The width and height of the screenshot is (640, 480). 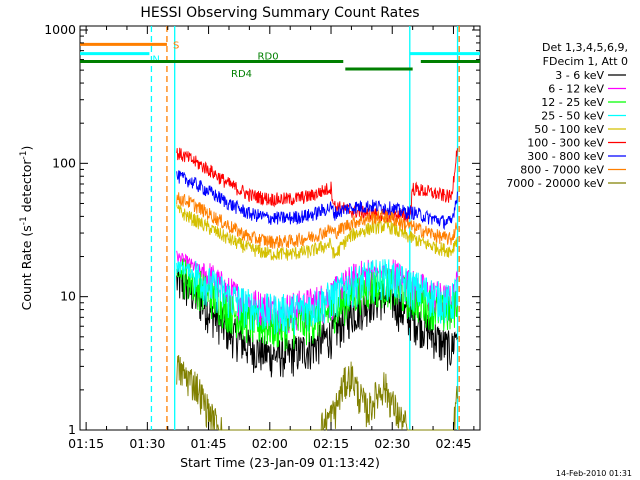 I want to click on x-tick-label: 02:00, so click(x=270, y=443).